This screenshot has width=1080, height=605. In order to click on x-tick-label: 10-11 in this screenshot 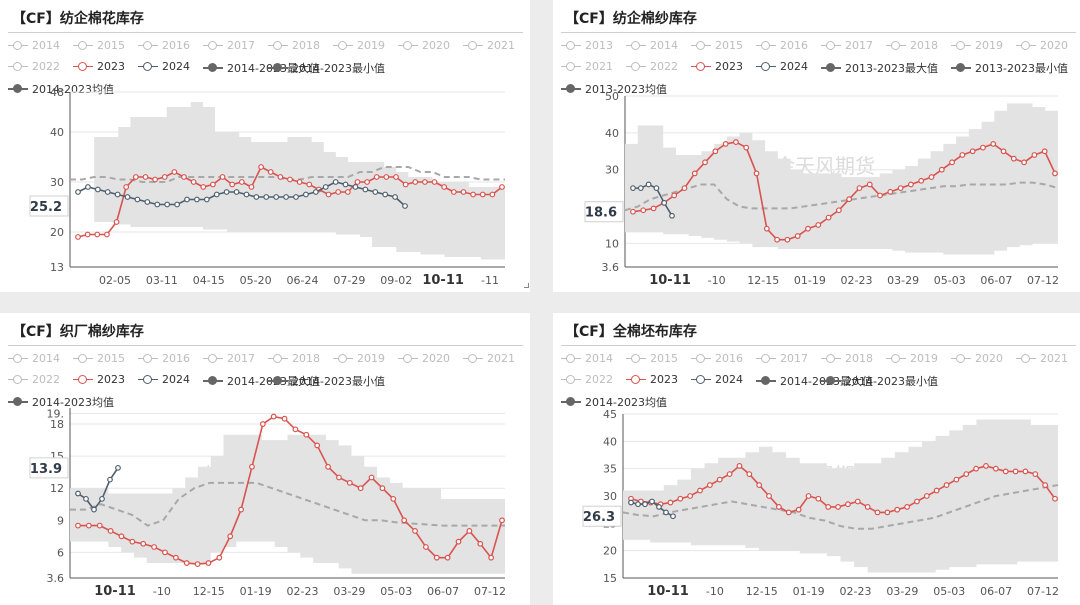, I will do `click(115, 591)`.